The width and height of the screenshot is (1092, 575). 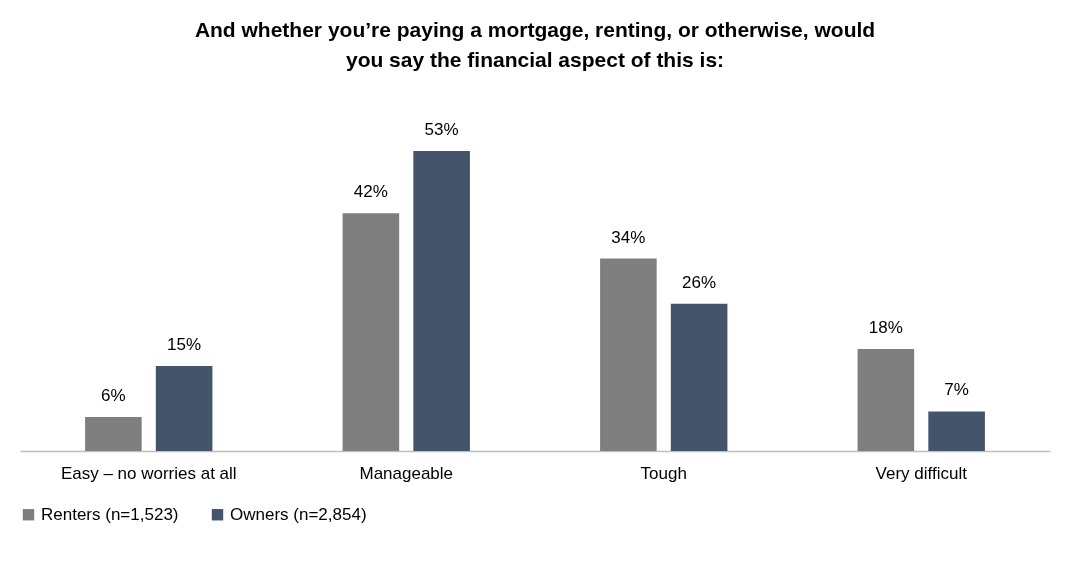 What do you see at coordinates (406, 473) in the screenshot?
I see `x-tick-label: Manageable` at bounding box center [406, 473].